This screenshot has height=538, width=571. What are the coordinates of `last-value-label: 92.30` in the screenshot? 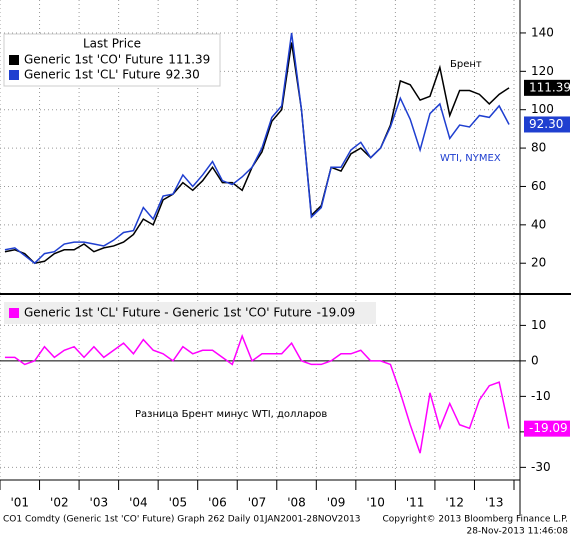 It's located at (546, 124).